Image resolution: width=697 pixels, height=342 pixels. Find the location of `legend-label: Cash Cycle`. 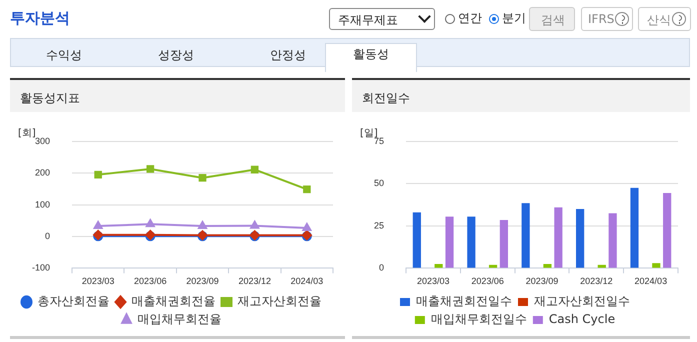

legend-label: Cash Cycle is located at coordinates (582, 319).